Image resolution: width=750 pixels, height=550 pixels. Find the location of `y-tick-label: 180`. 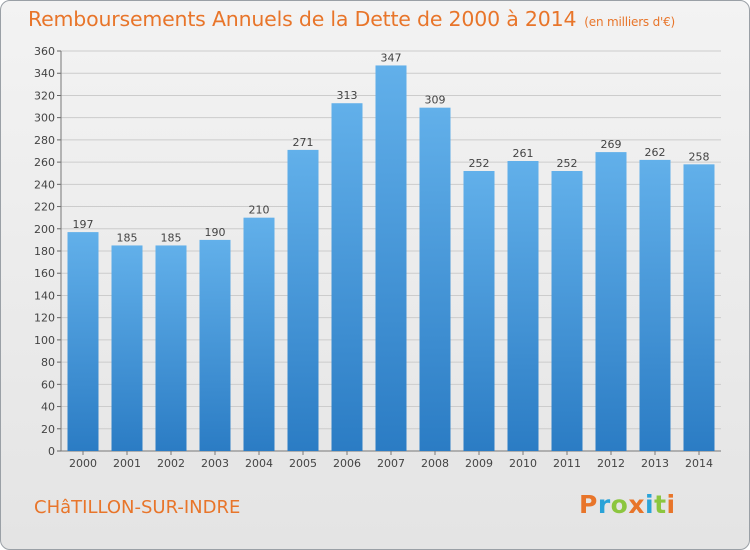

y-tick-label: 180 is located at coordinates (44, 251).